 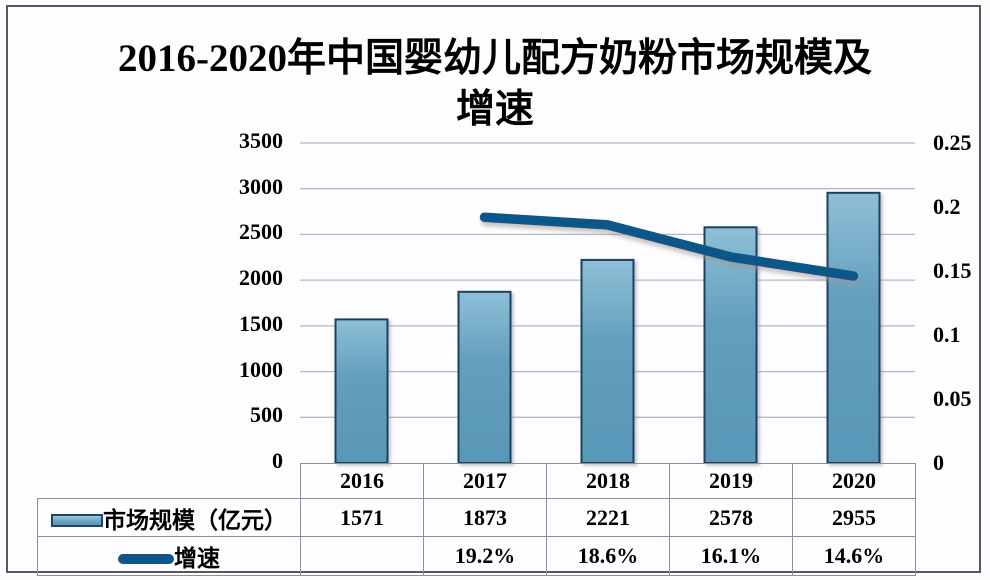 What do you see at coordinates (854, 517) in the screenshot?
I see `value-2020-row1: 2955` at bounding box center [854, 517].